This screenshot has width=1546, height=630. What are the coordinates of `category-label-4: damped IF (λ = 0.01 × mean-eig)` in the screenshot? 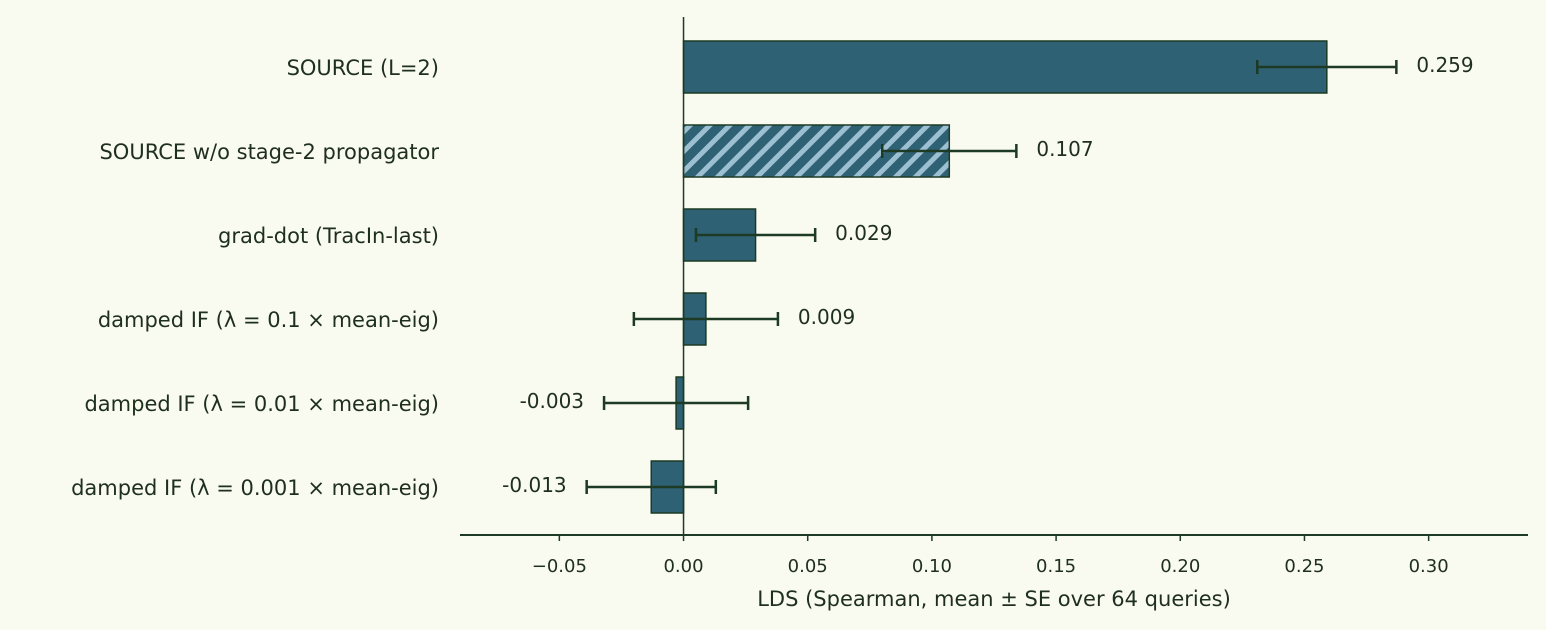 It's located at (261, 404).